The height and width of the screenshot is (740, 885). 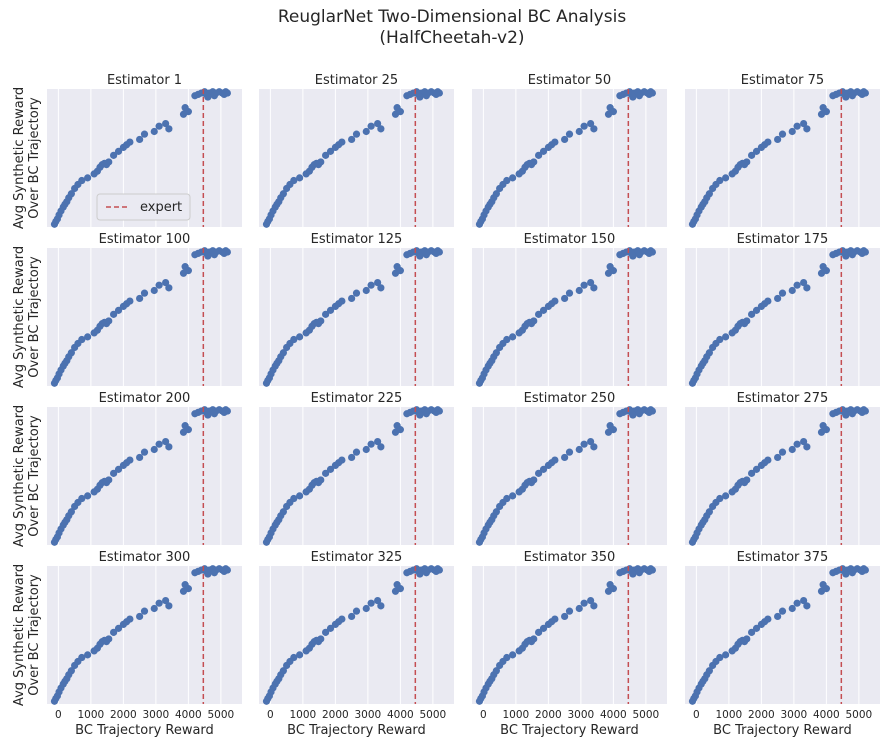 I want to click on x-tick-label: 3000, so click(x=156, y=715).